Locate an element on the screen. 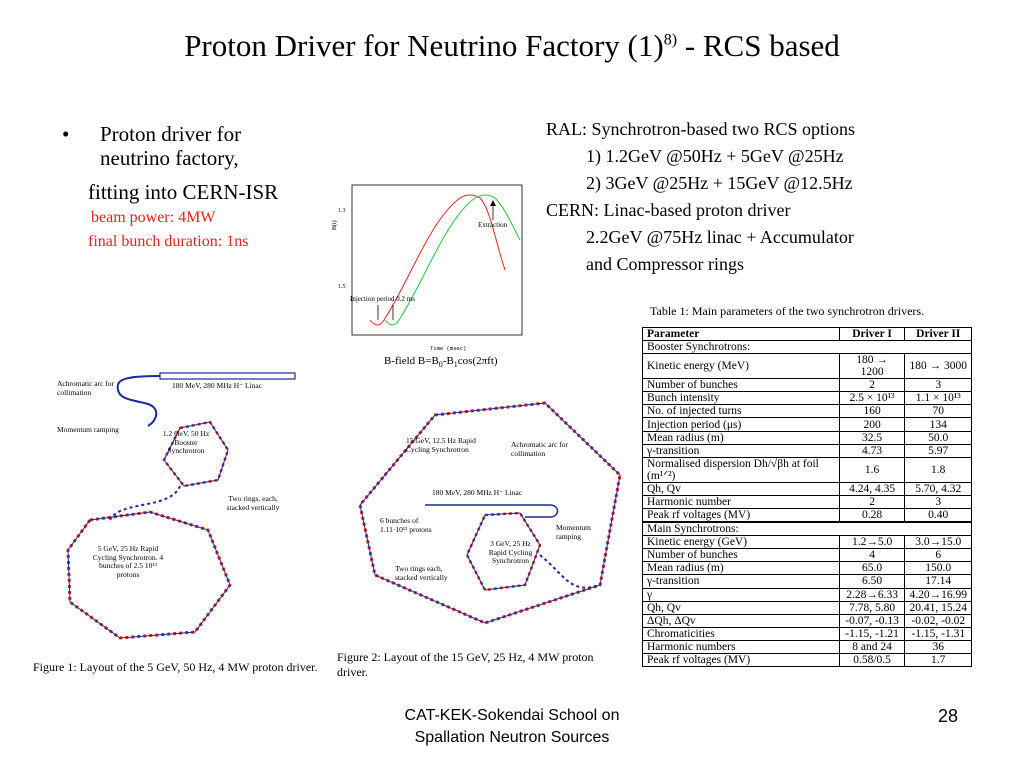 The width and height of the screenshot is (1024, 768). fig1-linac-label: 180 MeV, 280 MHz H⁻ Linac is located at coordinates (217, 385).